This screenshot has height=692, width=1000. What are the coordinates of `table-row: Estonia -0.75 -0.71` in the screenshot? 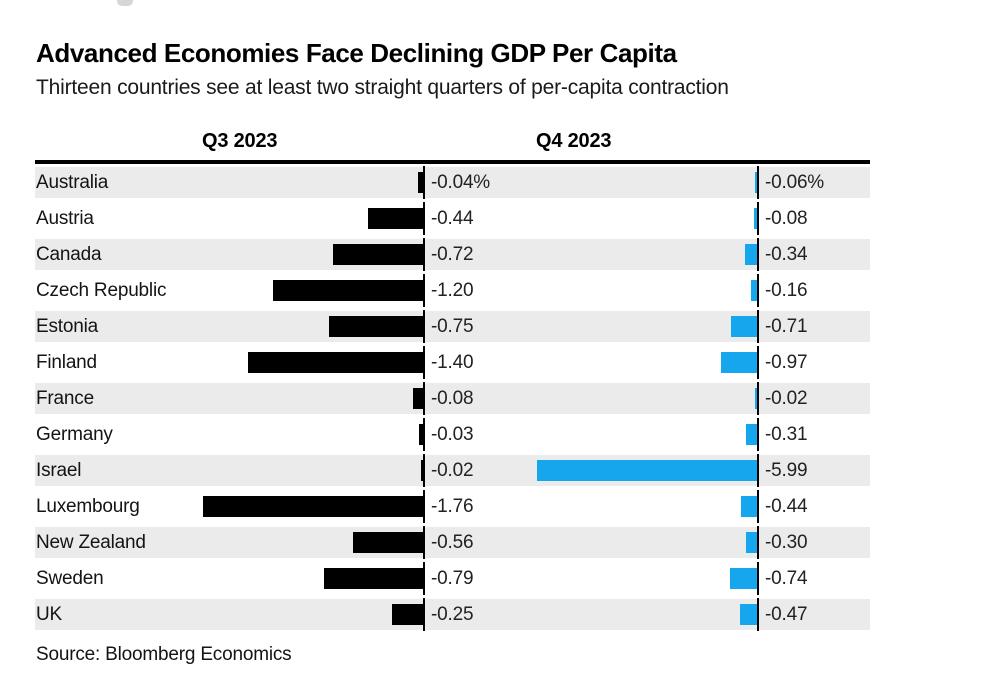 It's located at (452, 326).